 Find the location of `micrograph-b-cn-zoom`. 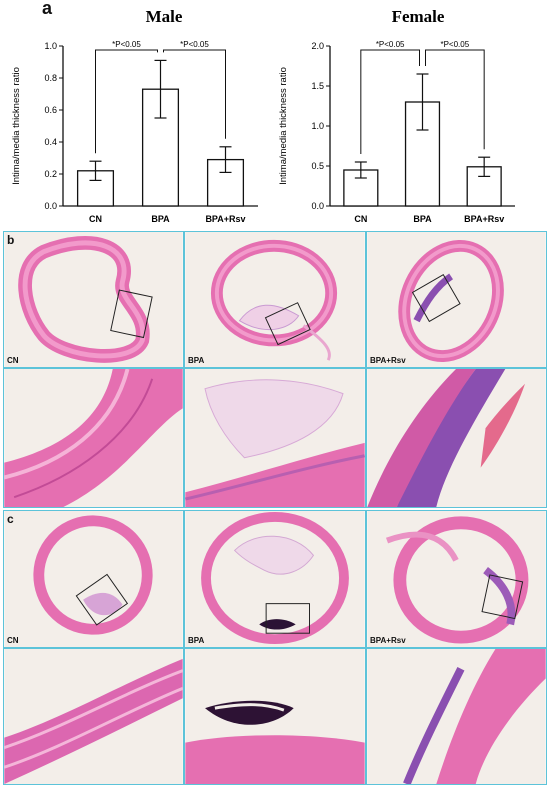

micrograph-b-cn-zoom is located at coordinates (93, 438).